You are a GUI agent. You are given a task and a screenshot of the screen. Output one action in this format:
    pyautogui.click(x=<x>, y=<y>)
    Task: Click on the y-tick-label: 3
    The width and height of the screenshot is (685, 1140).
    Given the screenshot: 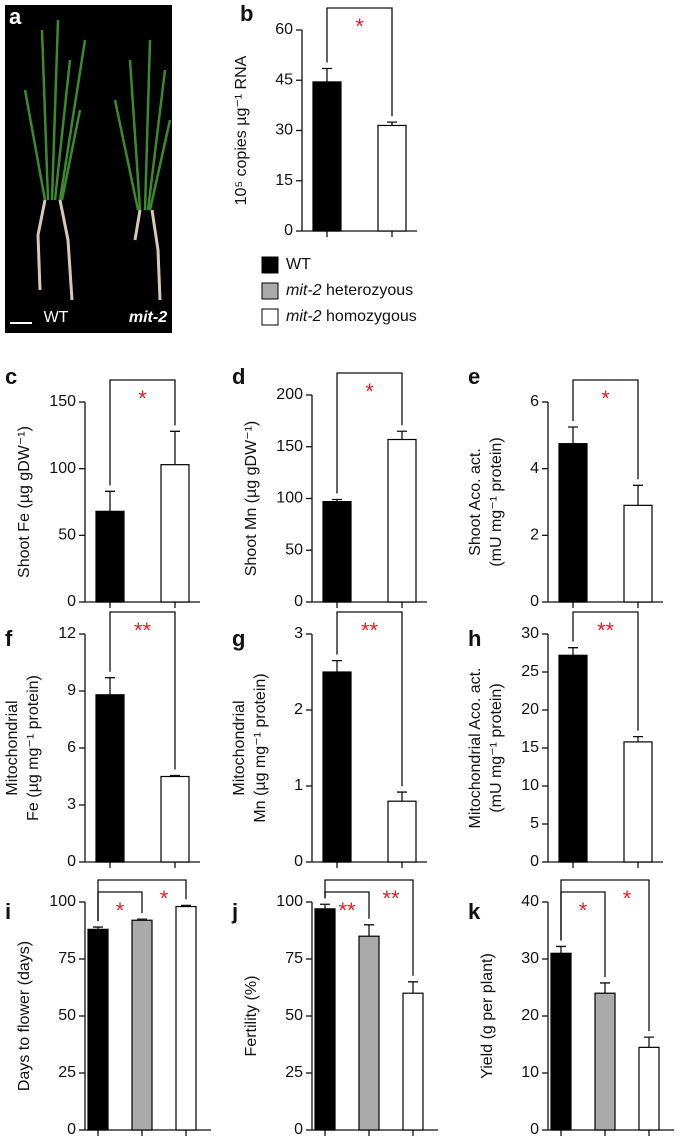 What is the action you would take?
    pyautogui.click(x=298, y=633)
    